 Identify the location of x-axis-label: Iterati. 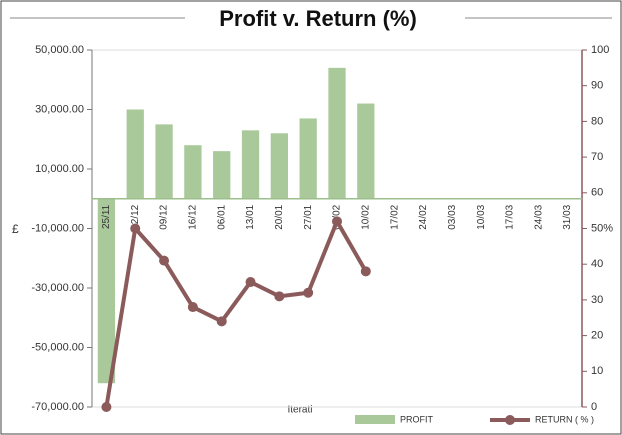
(299, 410).